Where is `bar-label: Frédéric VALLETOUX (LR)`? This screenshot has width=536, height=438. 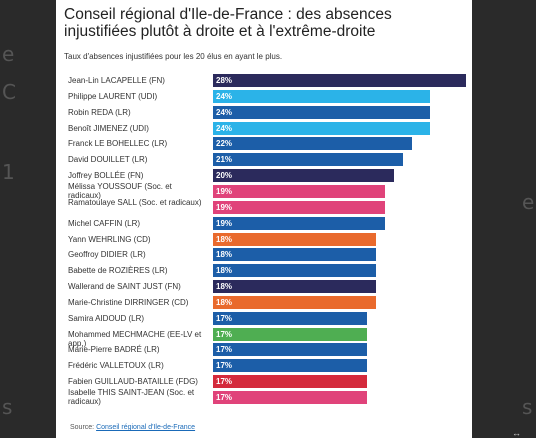 bar-label: Frédéric VALLETOUX (LR) is located at coordinates (116, 366).